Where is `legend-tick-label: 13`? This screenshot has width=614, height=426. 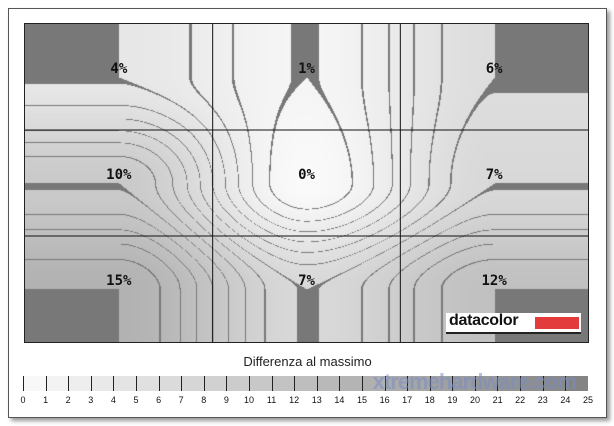
legend-tick-label: 13 is located at coordinates (316, 400).